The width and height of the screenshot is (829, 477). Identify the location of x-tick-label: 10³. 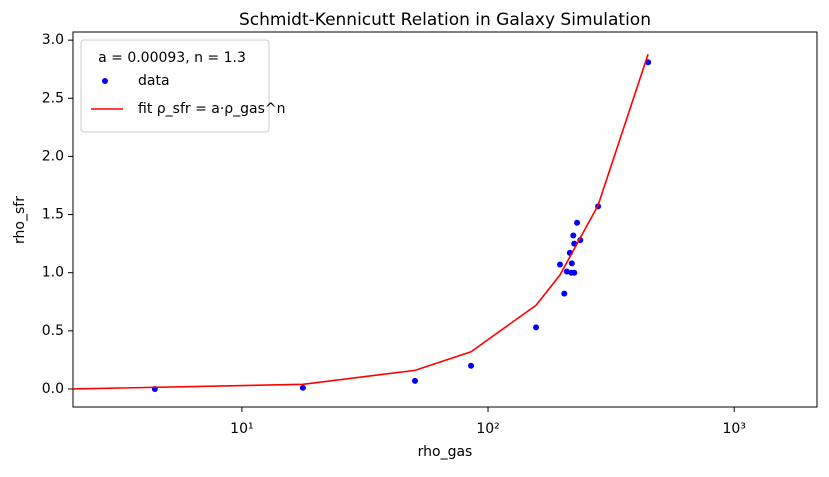
(733, 429).